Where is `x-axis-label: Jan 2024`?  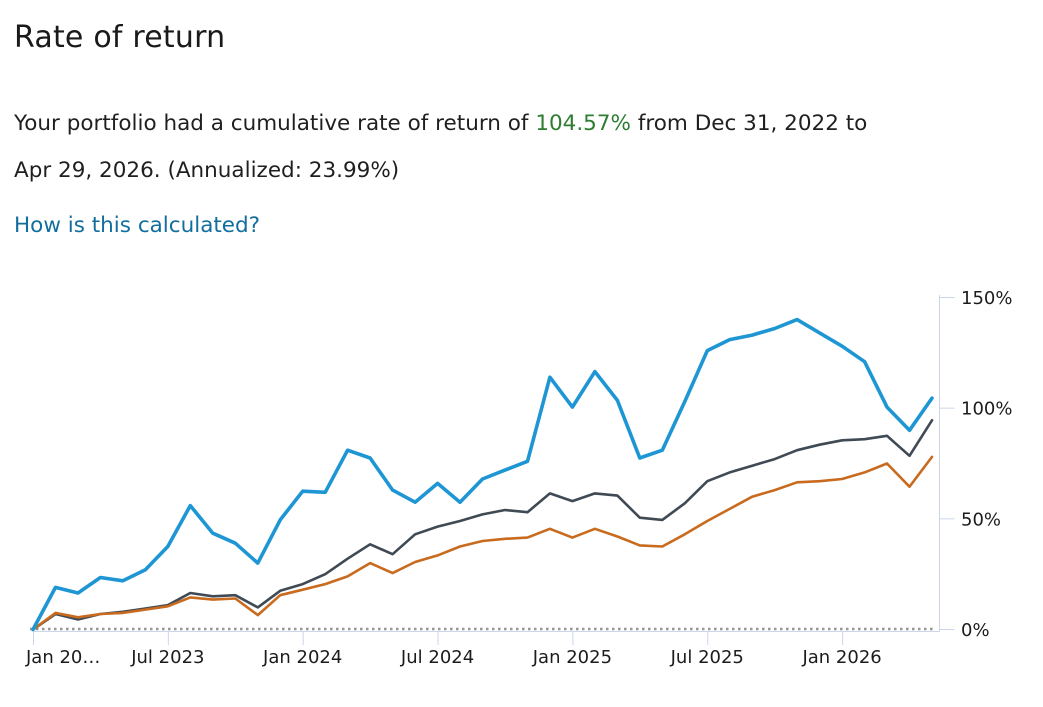 x-axis-label: Jan 2024 is located at coordinates (302, 657).